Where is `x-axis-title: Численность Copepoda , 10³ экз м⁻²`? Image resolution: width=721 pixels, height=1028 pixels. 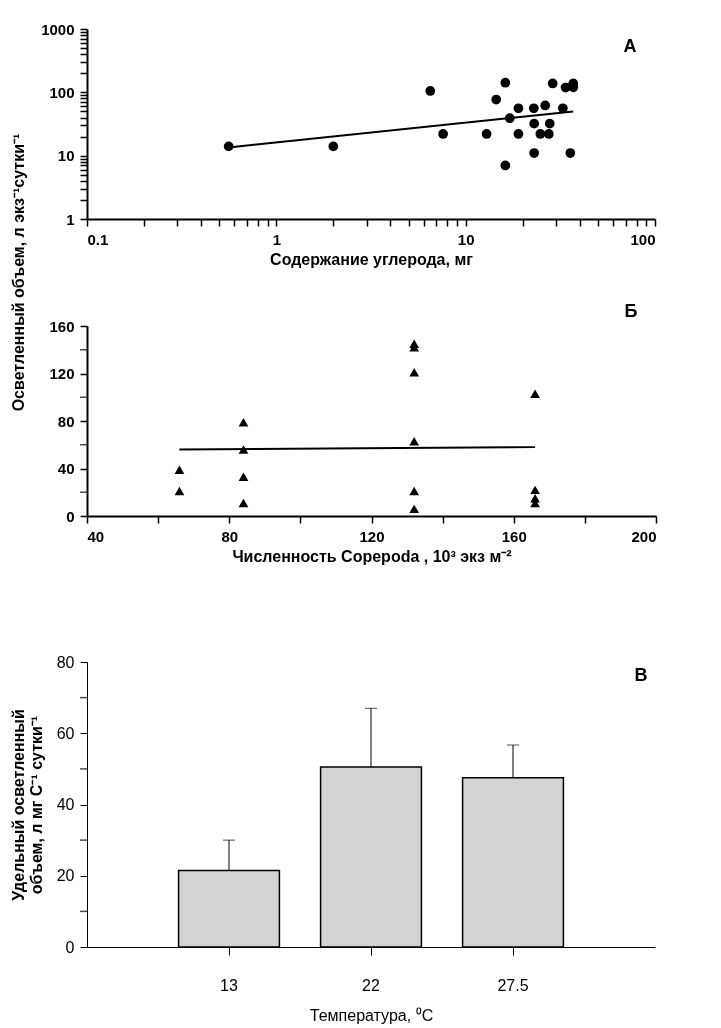
x-axis-title: Численность Copepoda , 10³ экз м⁻² is located at coordinates (372, 556).